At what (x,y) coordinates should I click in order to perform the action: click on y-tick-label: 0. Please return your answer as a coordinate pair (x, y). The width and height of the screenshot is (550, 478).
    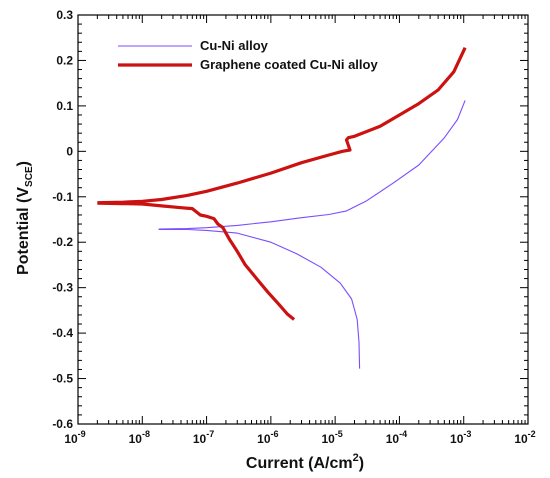
    Looking at the image, I should click on (69, 151).